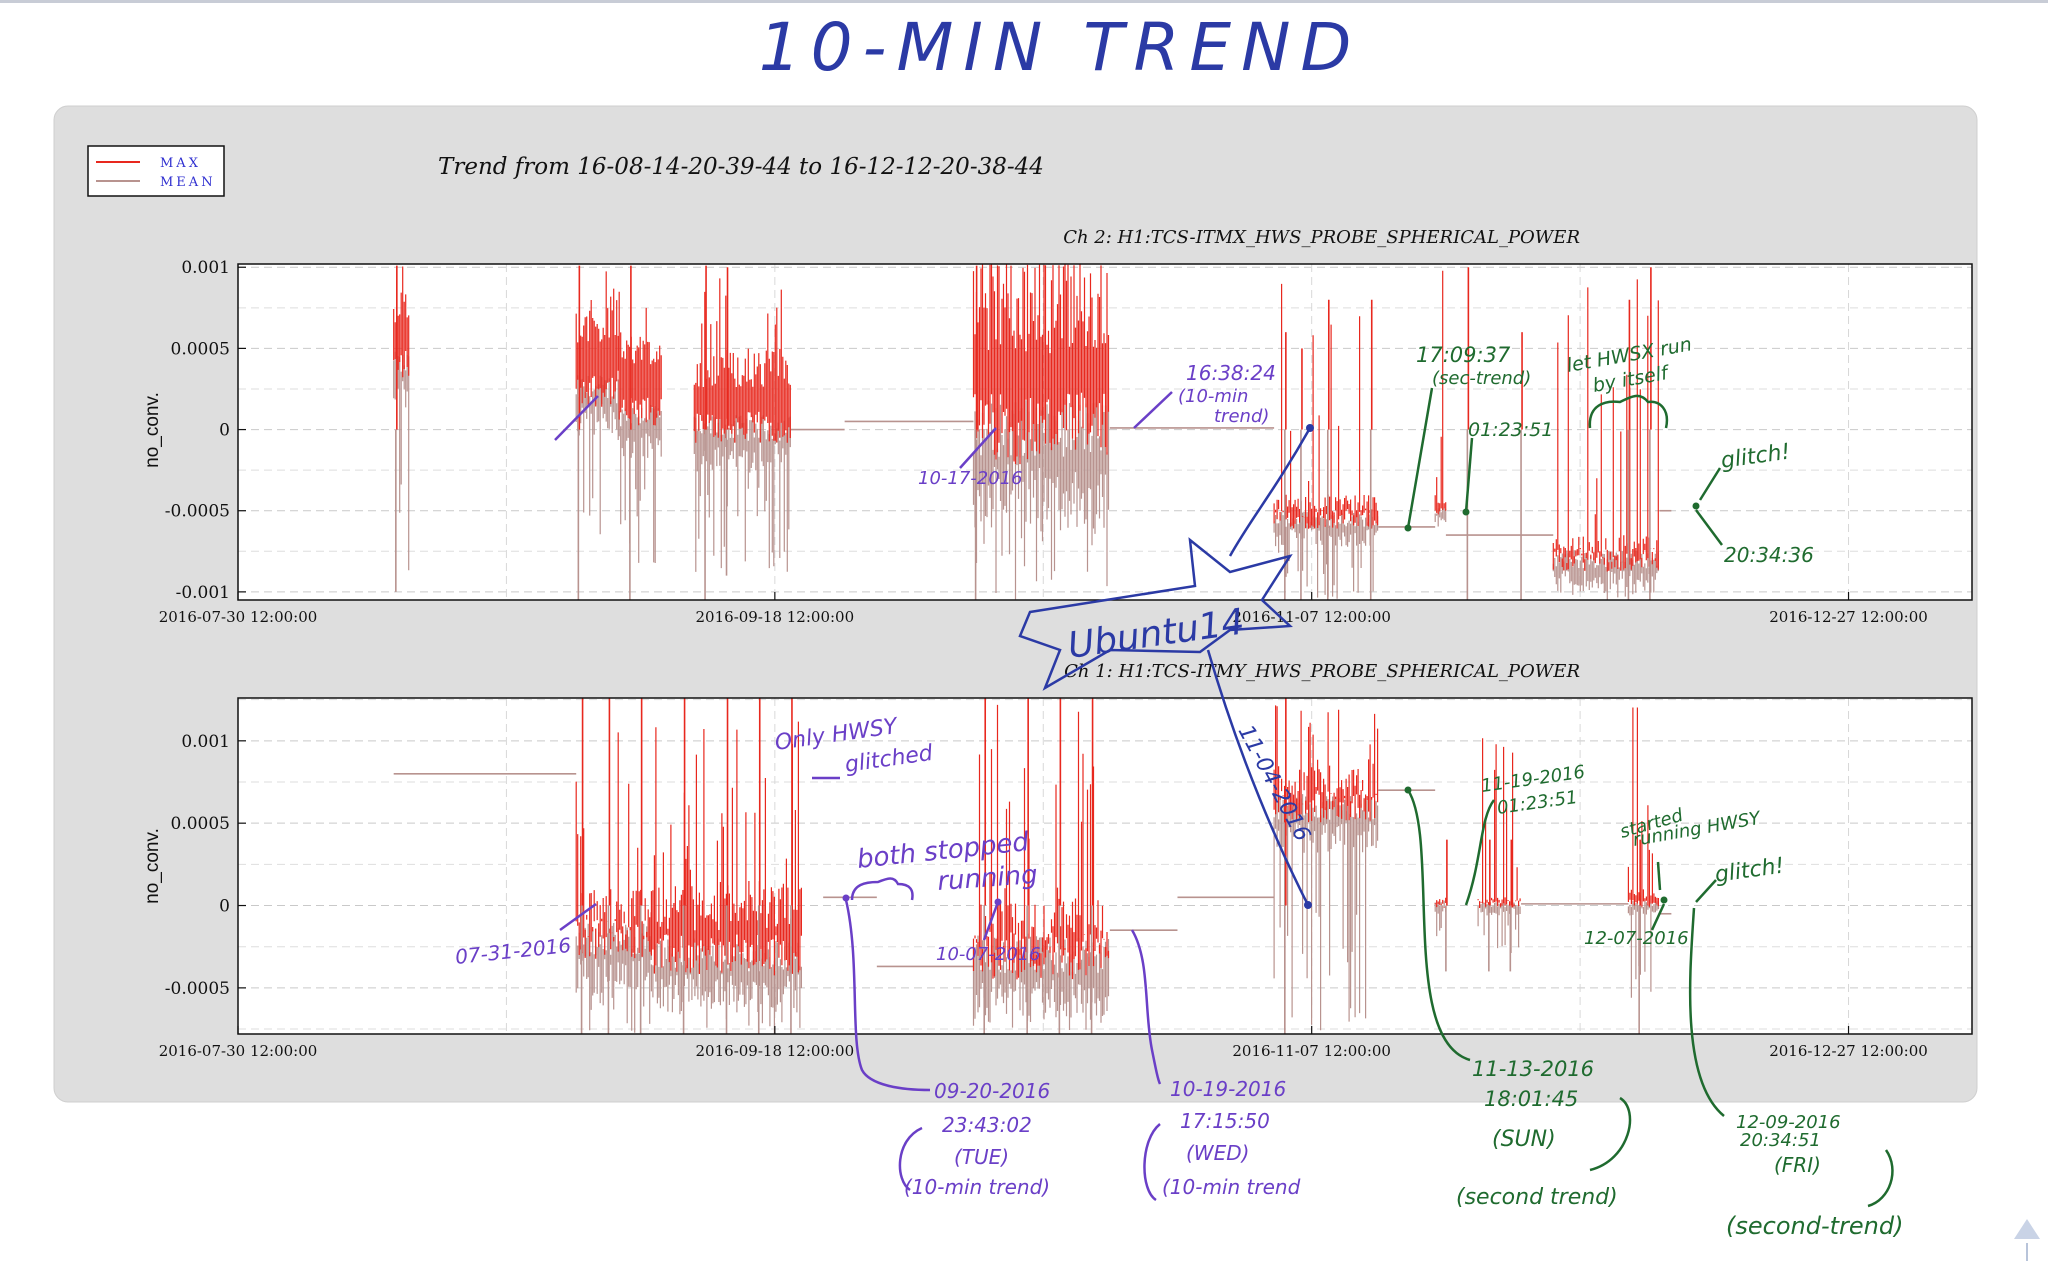 The image size is (2048, 1261). I want to click on ubuntu-bubble, so click(1155, 614).